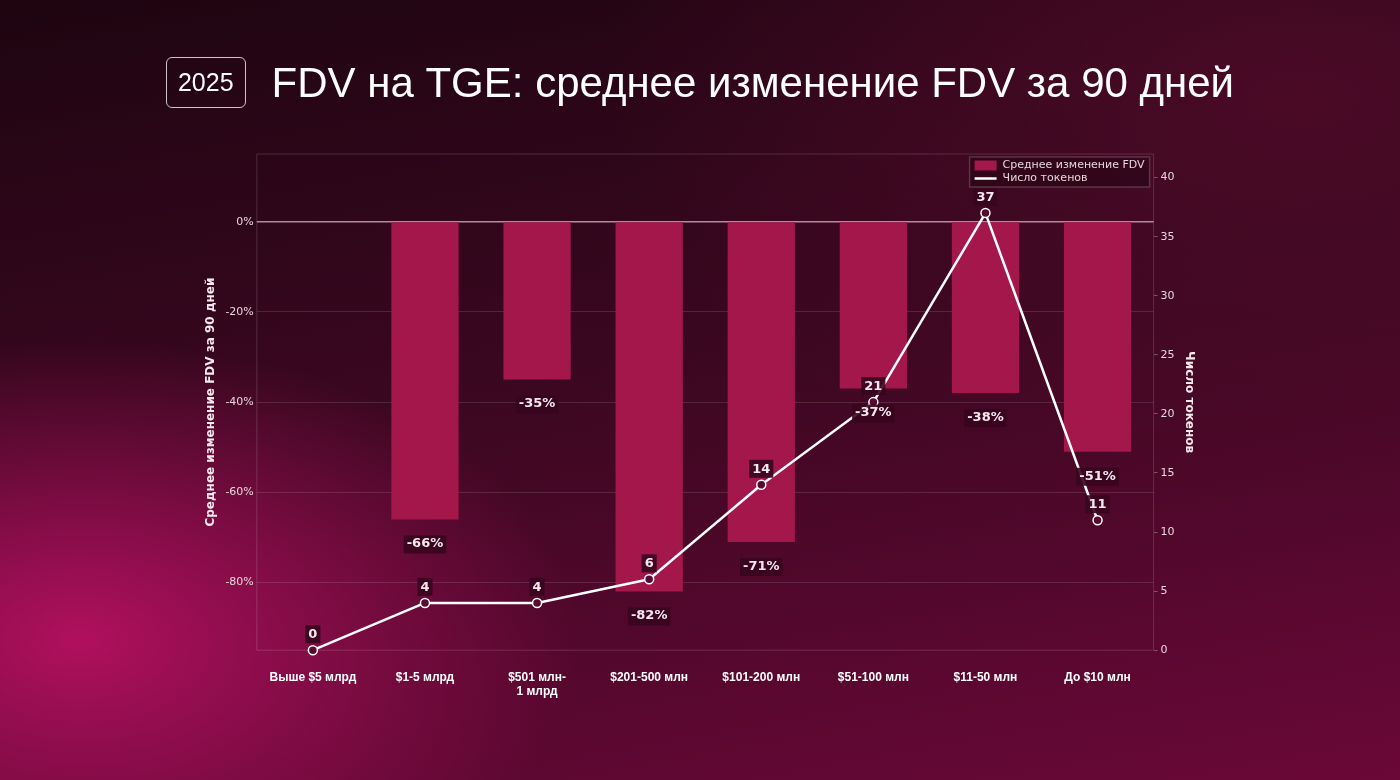  What do you see at coordinates (761, 676) in the screenshot?
I see `x-tick-label: $101-200 млн` at bounding box center [761, 676].